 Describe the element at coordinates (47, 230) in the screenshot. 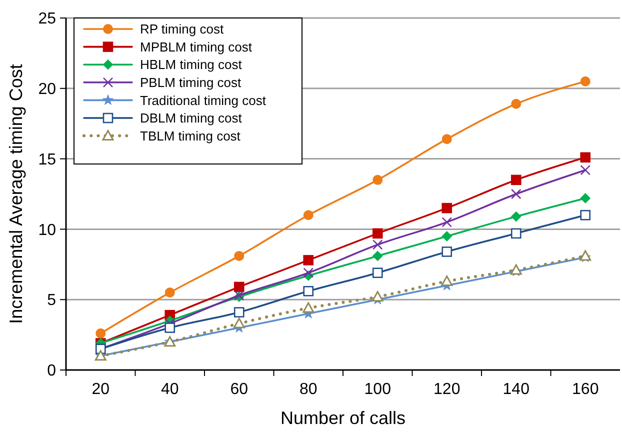

I see `y-tick-label: 10` at that location.